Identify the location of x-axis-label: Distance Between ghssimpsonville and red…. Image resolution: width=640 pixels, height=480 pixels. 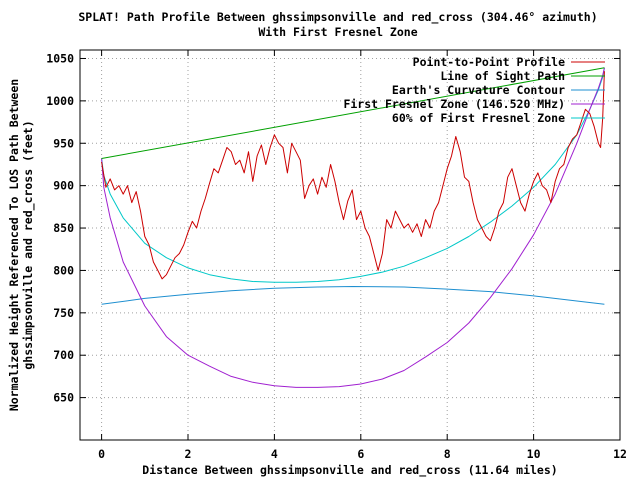
(349, 470).